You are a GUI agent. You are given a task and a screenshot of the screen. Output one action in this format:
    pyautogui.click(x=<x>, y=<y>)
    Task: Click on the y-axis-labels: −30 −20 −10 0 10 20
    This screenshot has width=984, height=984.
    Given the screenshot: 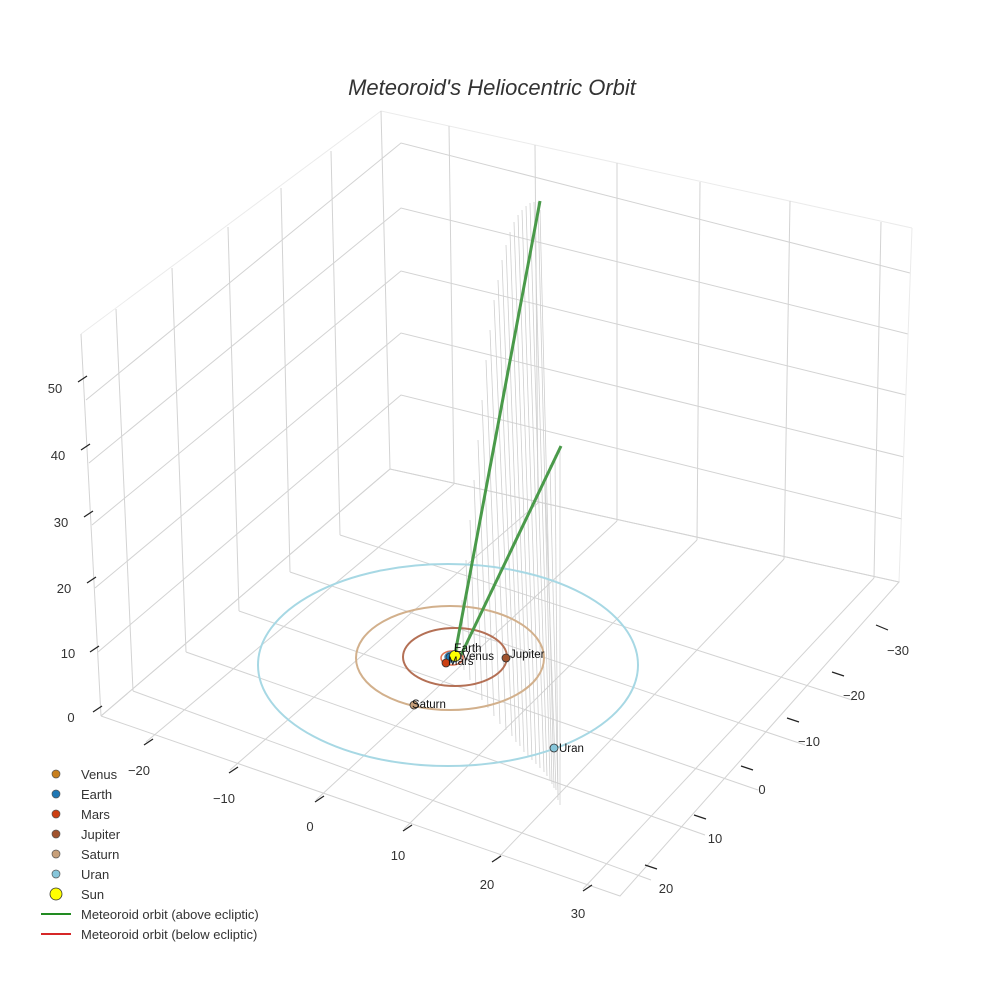 What is the action you would take?
    pyautogui.click(x=784, y=769)
    